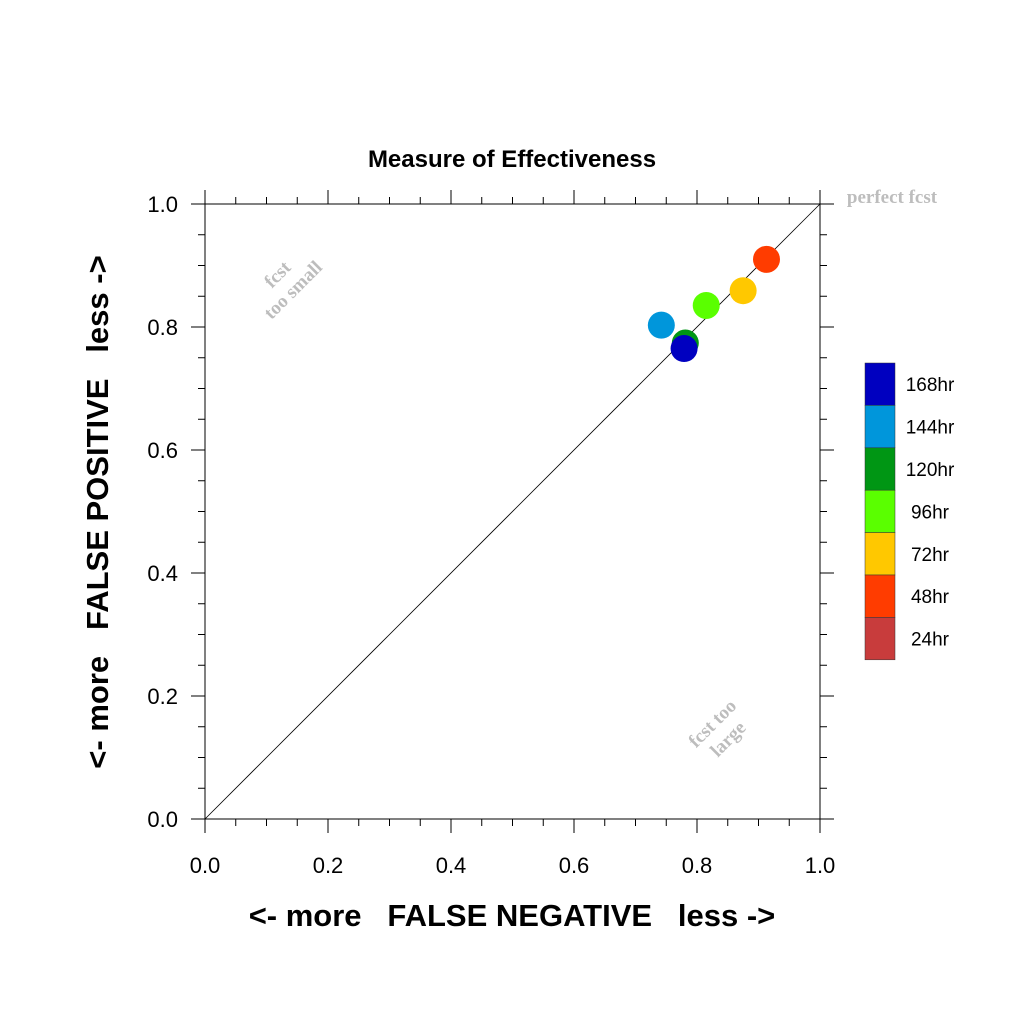 This screenshot has height=1024, width=1024. I want to click on data-points, so click(713, 304).